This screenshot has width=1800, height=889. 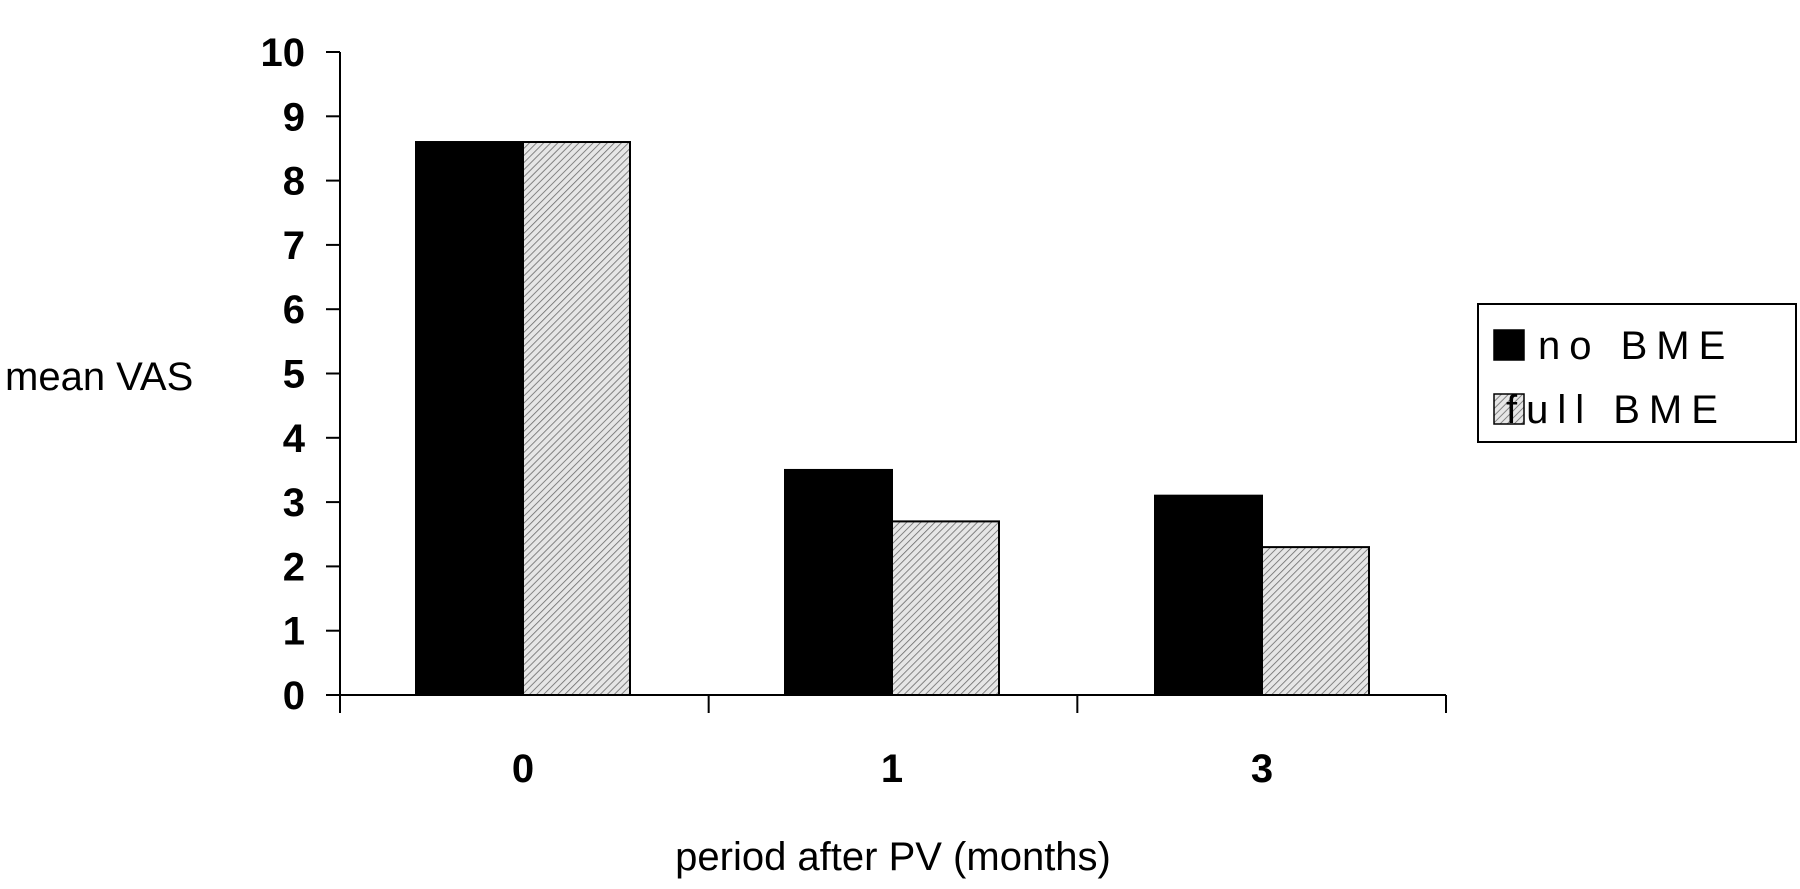 I want to click on x-axis: 0 1 3, so click(x=893, y=742).